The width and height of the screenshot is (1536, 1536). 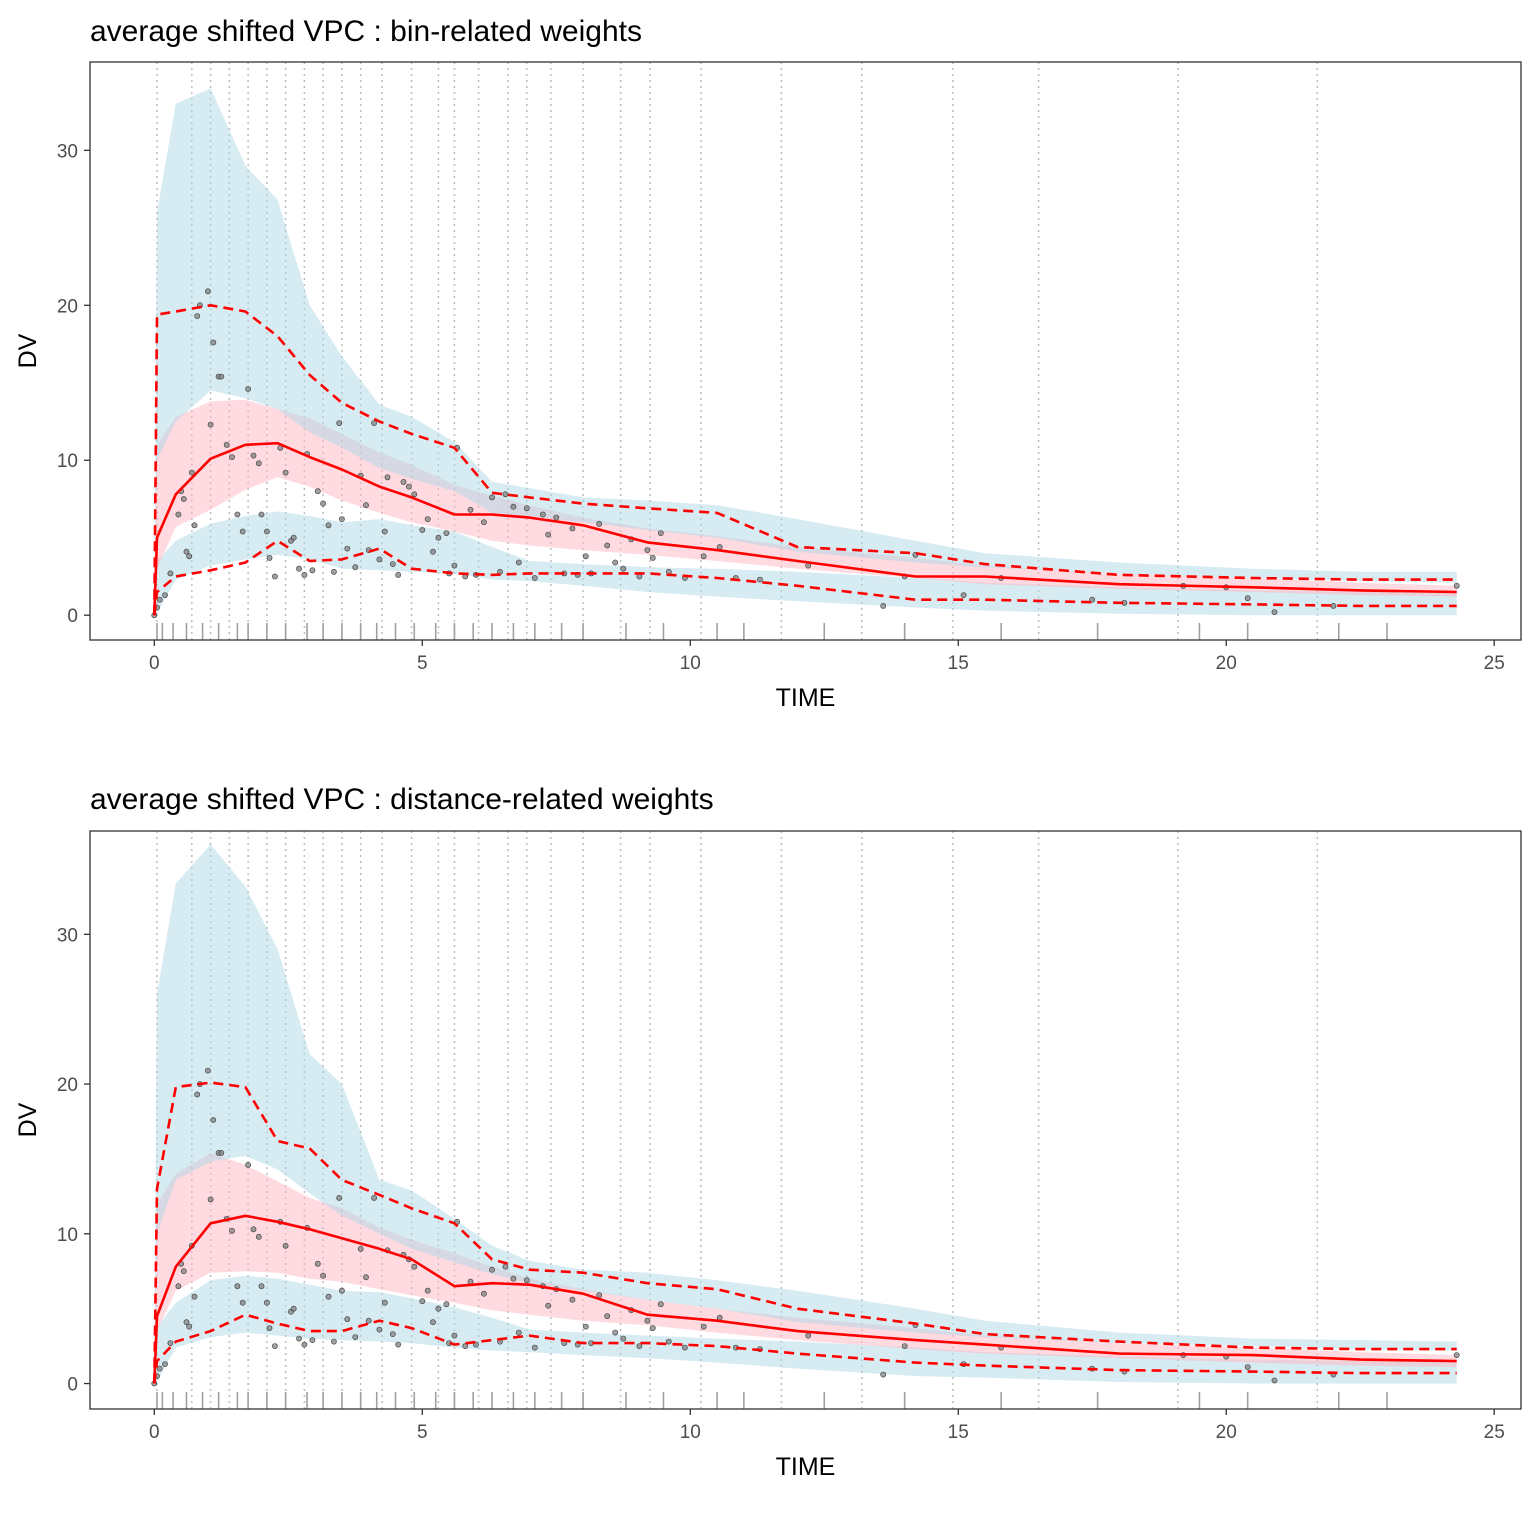 What do you see at coordinates (154, 663) in the screenshot?
I see `x-tick-label: 0` at bounding box center [154, 663].